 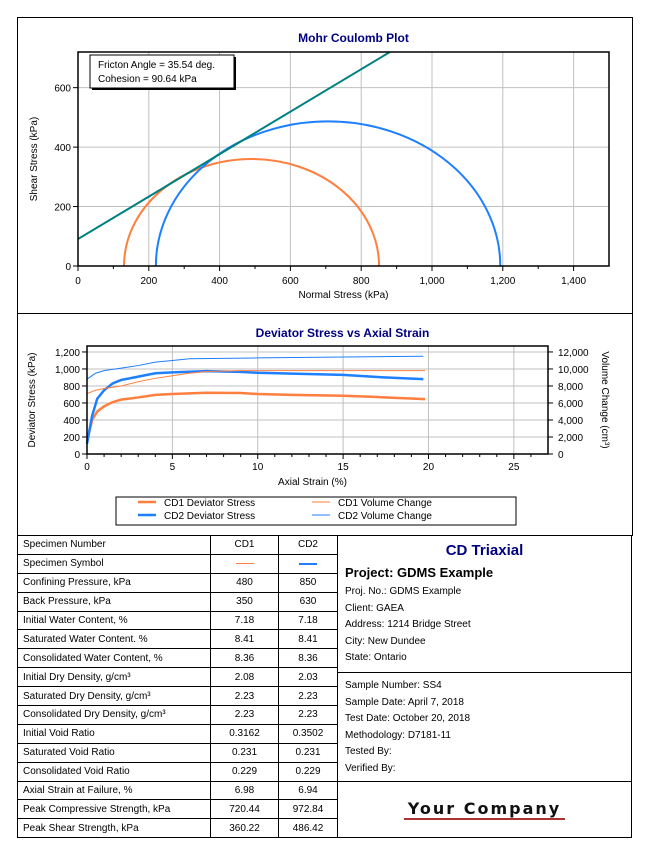 What do you see at coordinates (114, 582) in the screenshot?
I see `row-label: Confining Pressure, kPa` at bounding box center [114, 582].